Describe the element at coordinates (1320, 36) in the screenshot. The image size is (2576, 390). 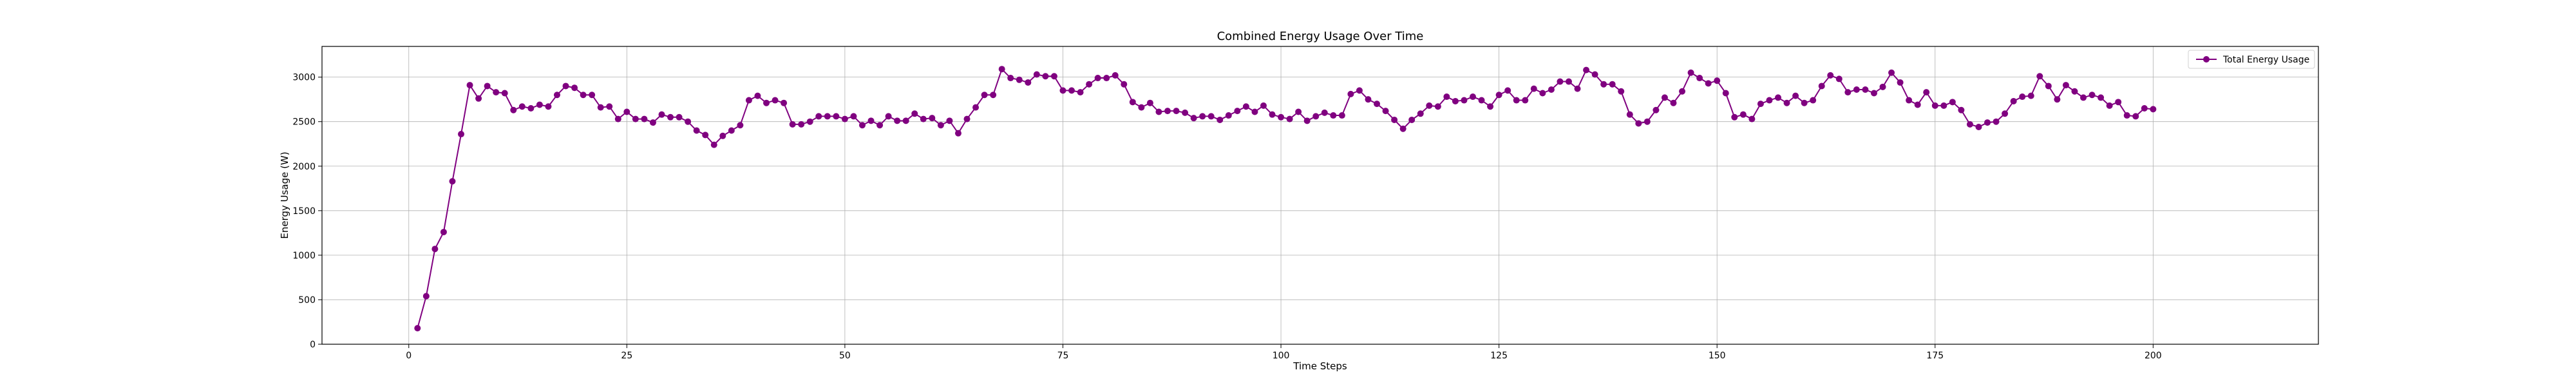
I see `chart-title: Combined Energy Usage Over Time` at that location.